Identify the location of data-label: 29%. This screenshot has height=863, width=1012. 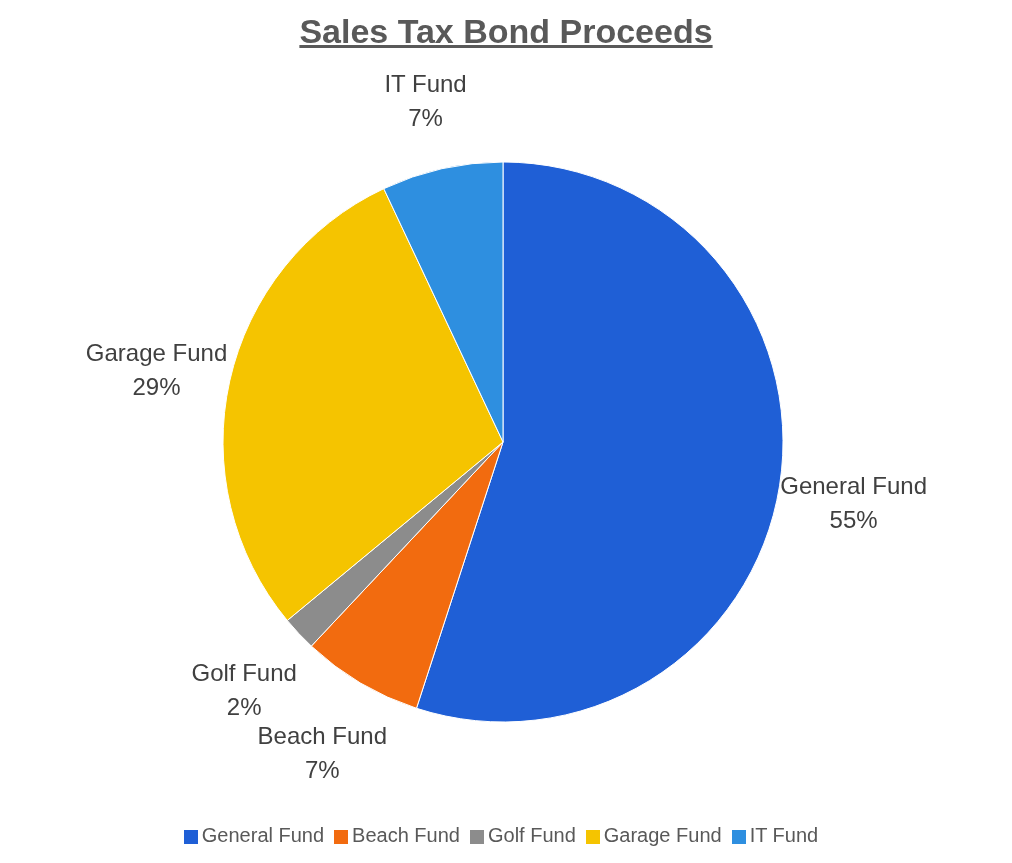
(156, 386).